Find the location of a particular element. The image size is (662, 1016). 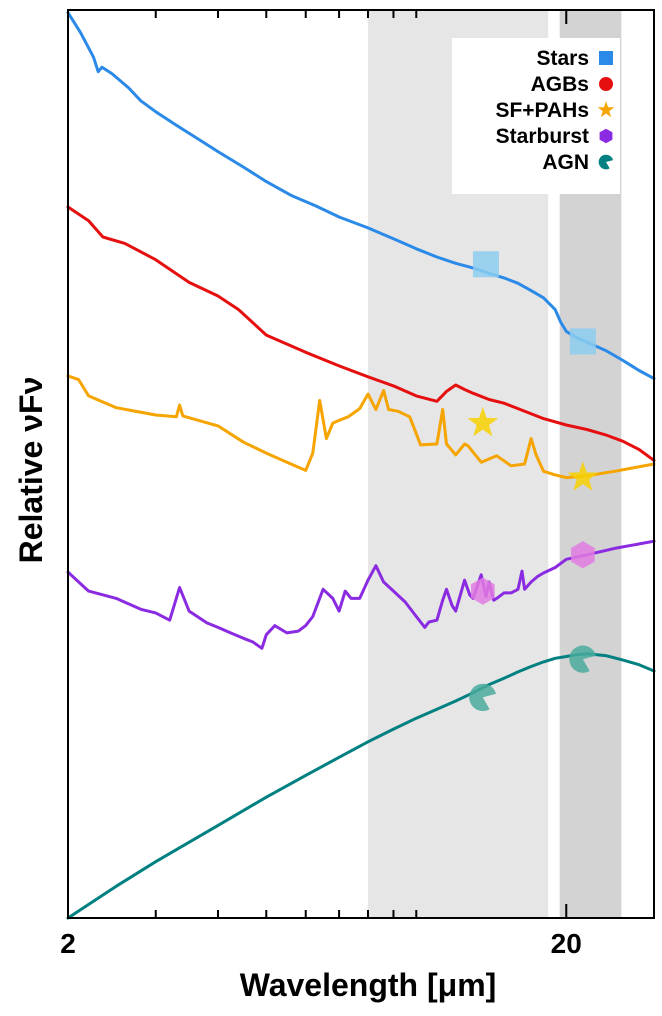

legend: Stars AGBs SF+PAHs Starburst AGN is located at coordinates (536, 116).